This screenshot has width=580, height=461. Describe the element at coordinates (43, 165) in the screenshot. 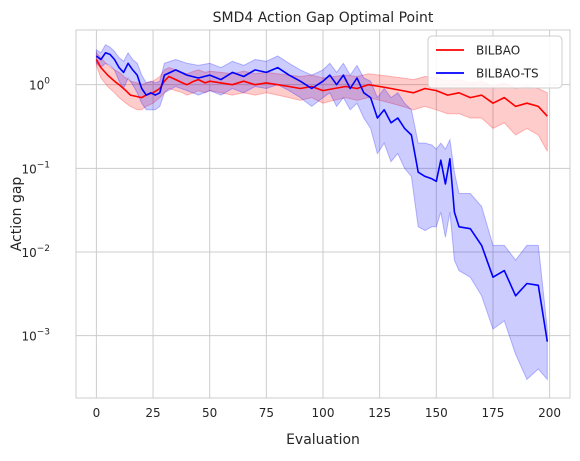

I see `y-tick-exponent: −1` at that location.